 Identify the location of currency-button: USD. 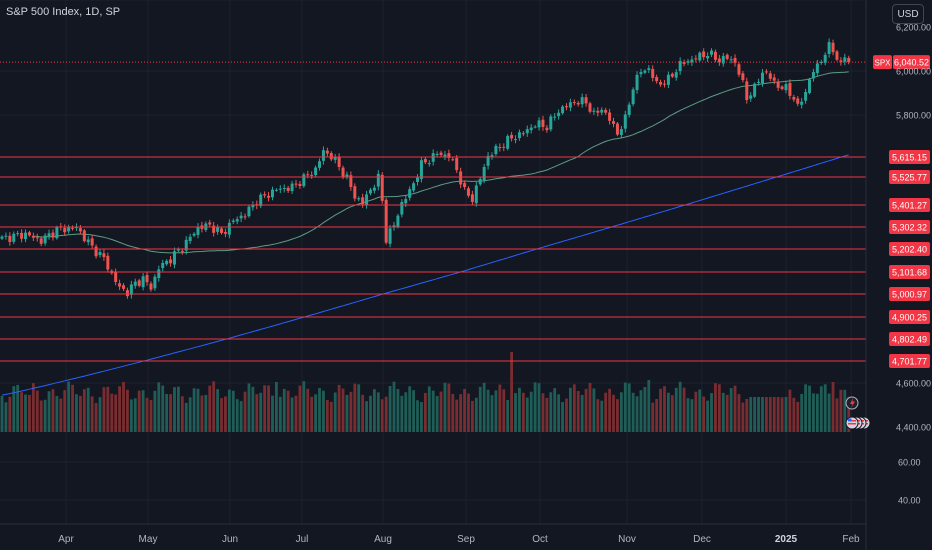
(908, 14).